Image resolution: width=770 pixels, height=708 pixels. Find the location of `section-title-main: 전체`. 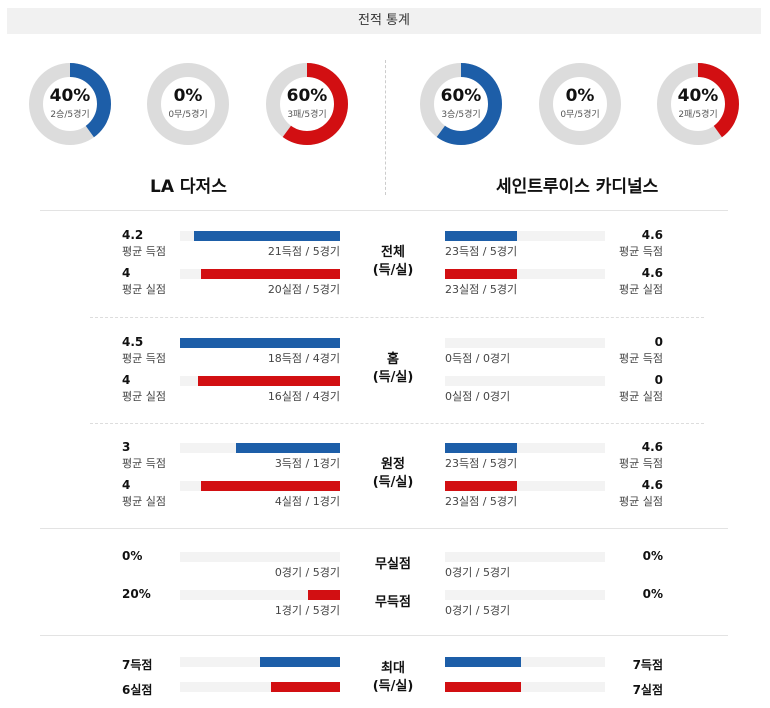

section-title-main: 전체 is located at coordinates (393, 252).